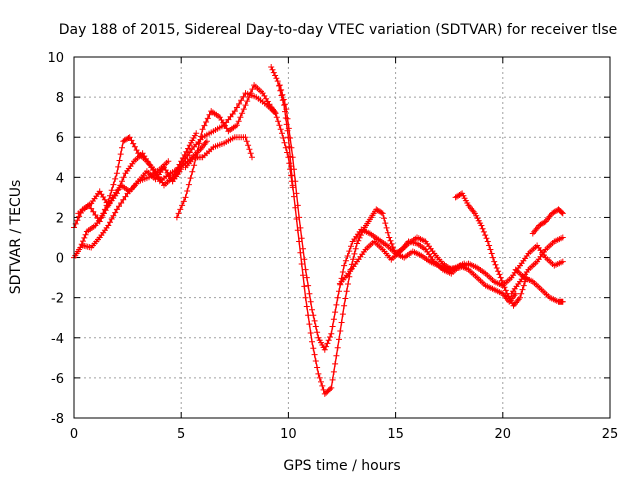  Describe the element at coordinates (610, 434) in the screenshot. I see `x-tick-label: 25` at that location.